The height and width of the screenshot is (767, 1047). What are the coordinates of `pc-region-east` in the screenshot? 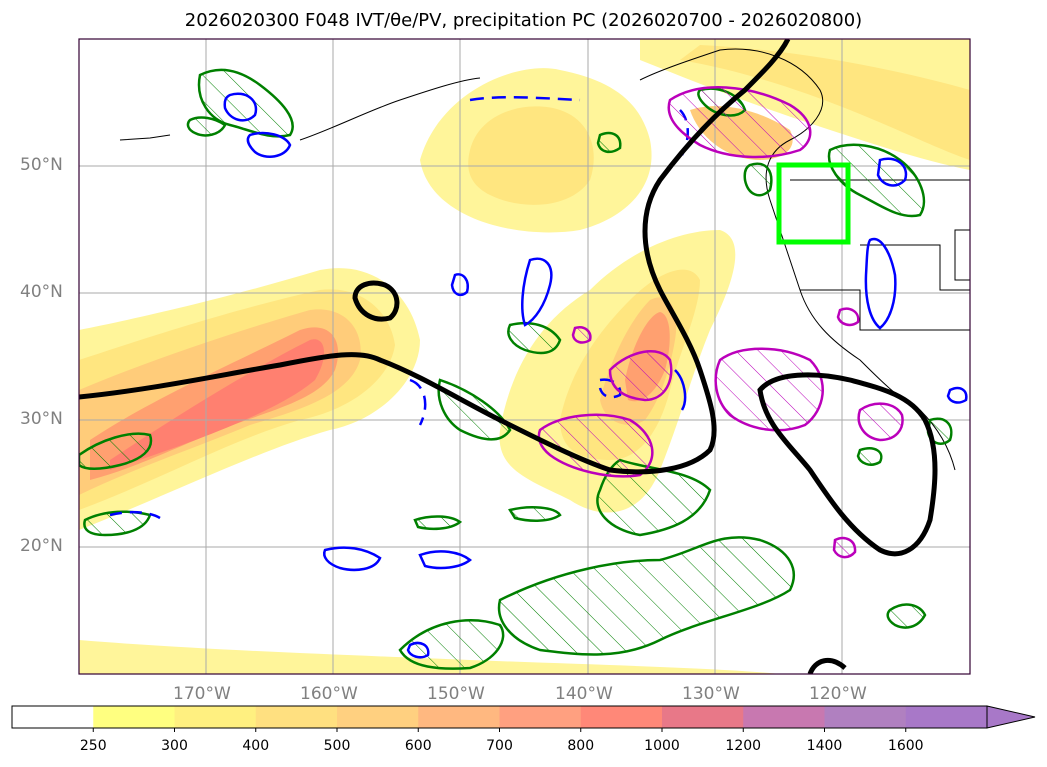 It's located at (769, 389).